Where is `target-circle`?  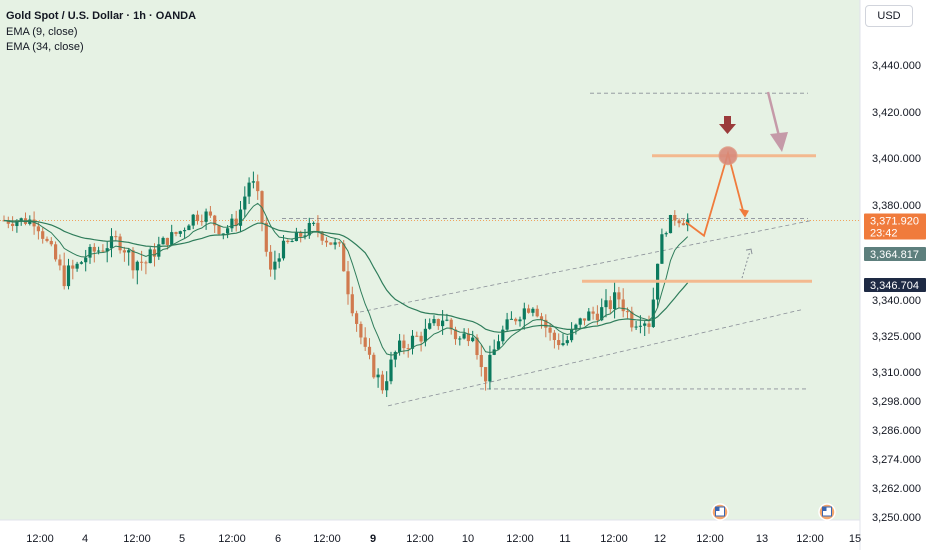 target-circle is located at coordinates (728, 156).